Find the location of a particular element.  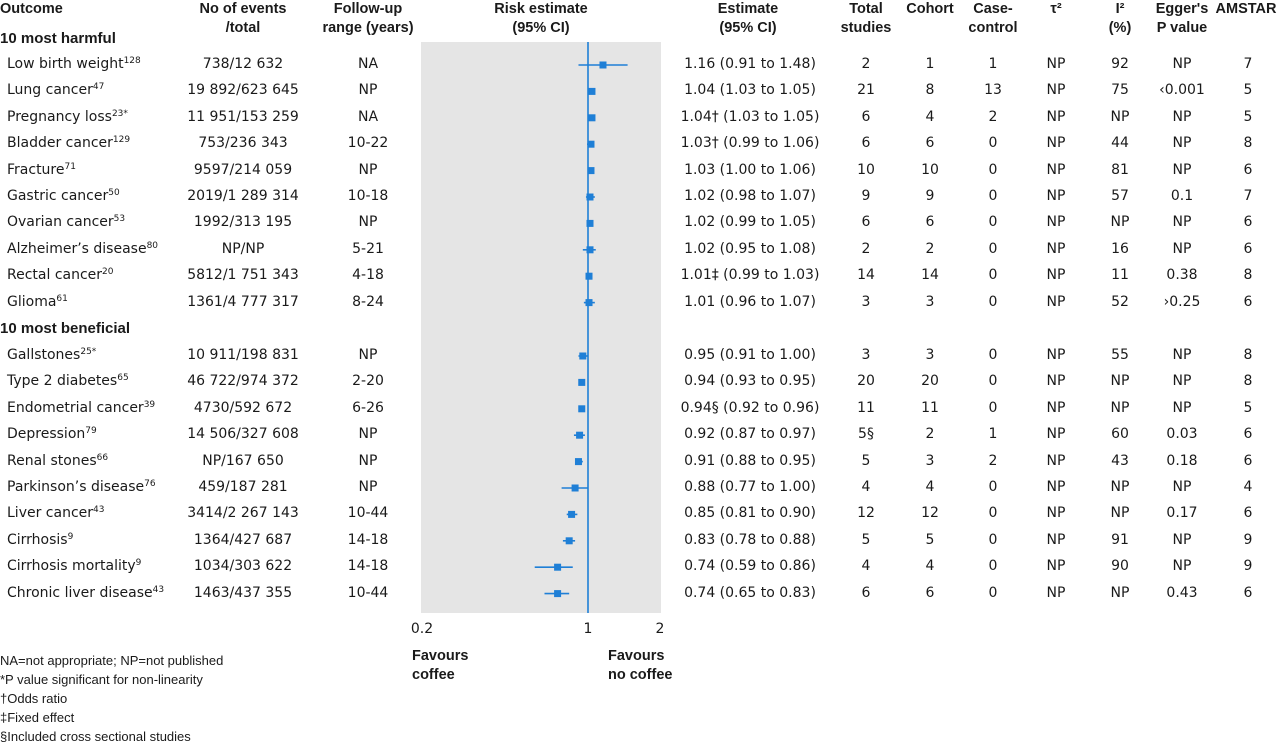

outcome-reference: 47 is located at coordinates (98, 87).